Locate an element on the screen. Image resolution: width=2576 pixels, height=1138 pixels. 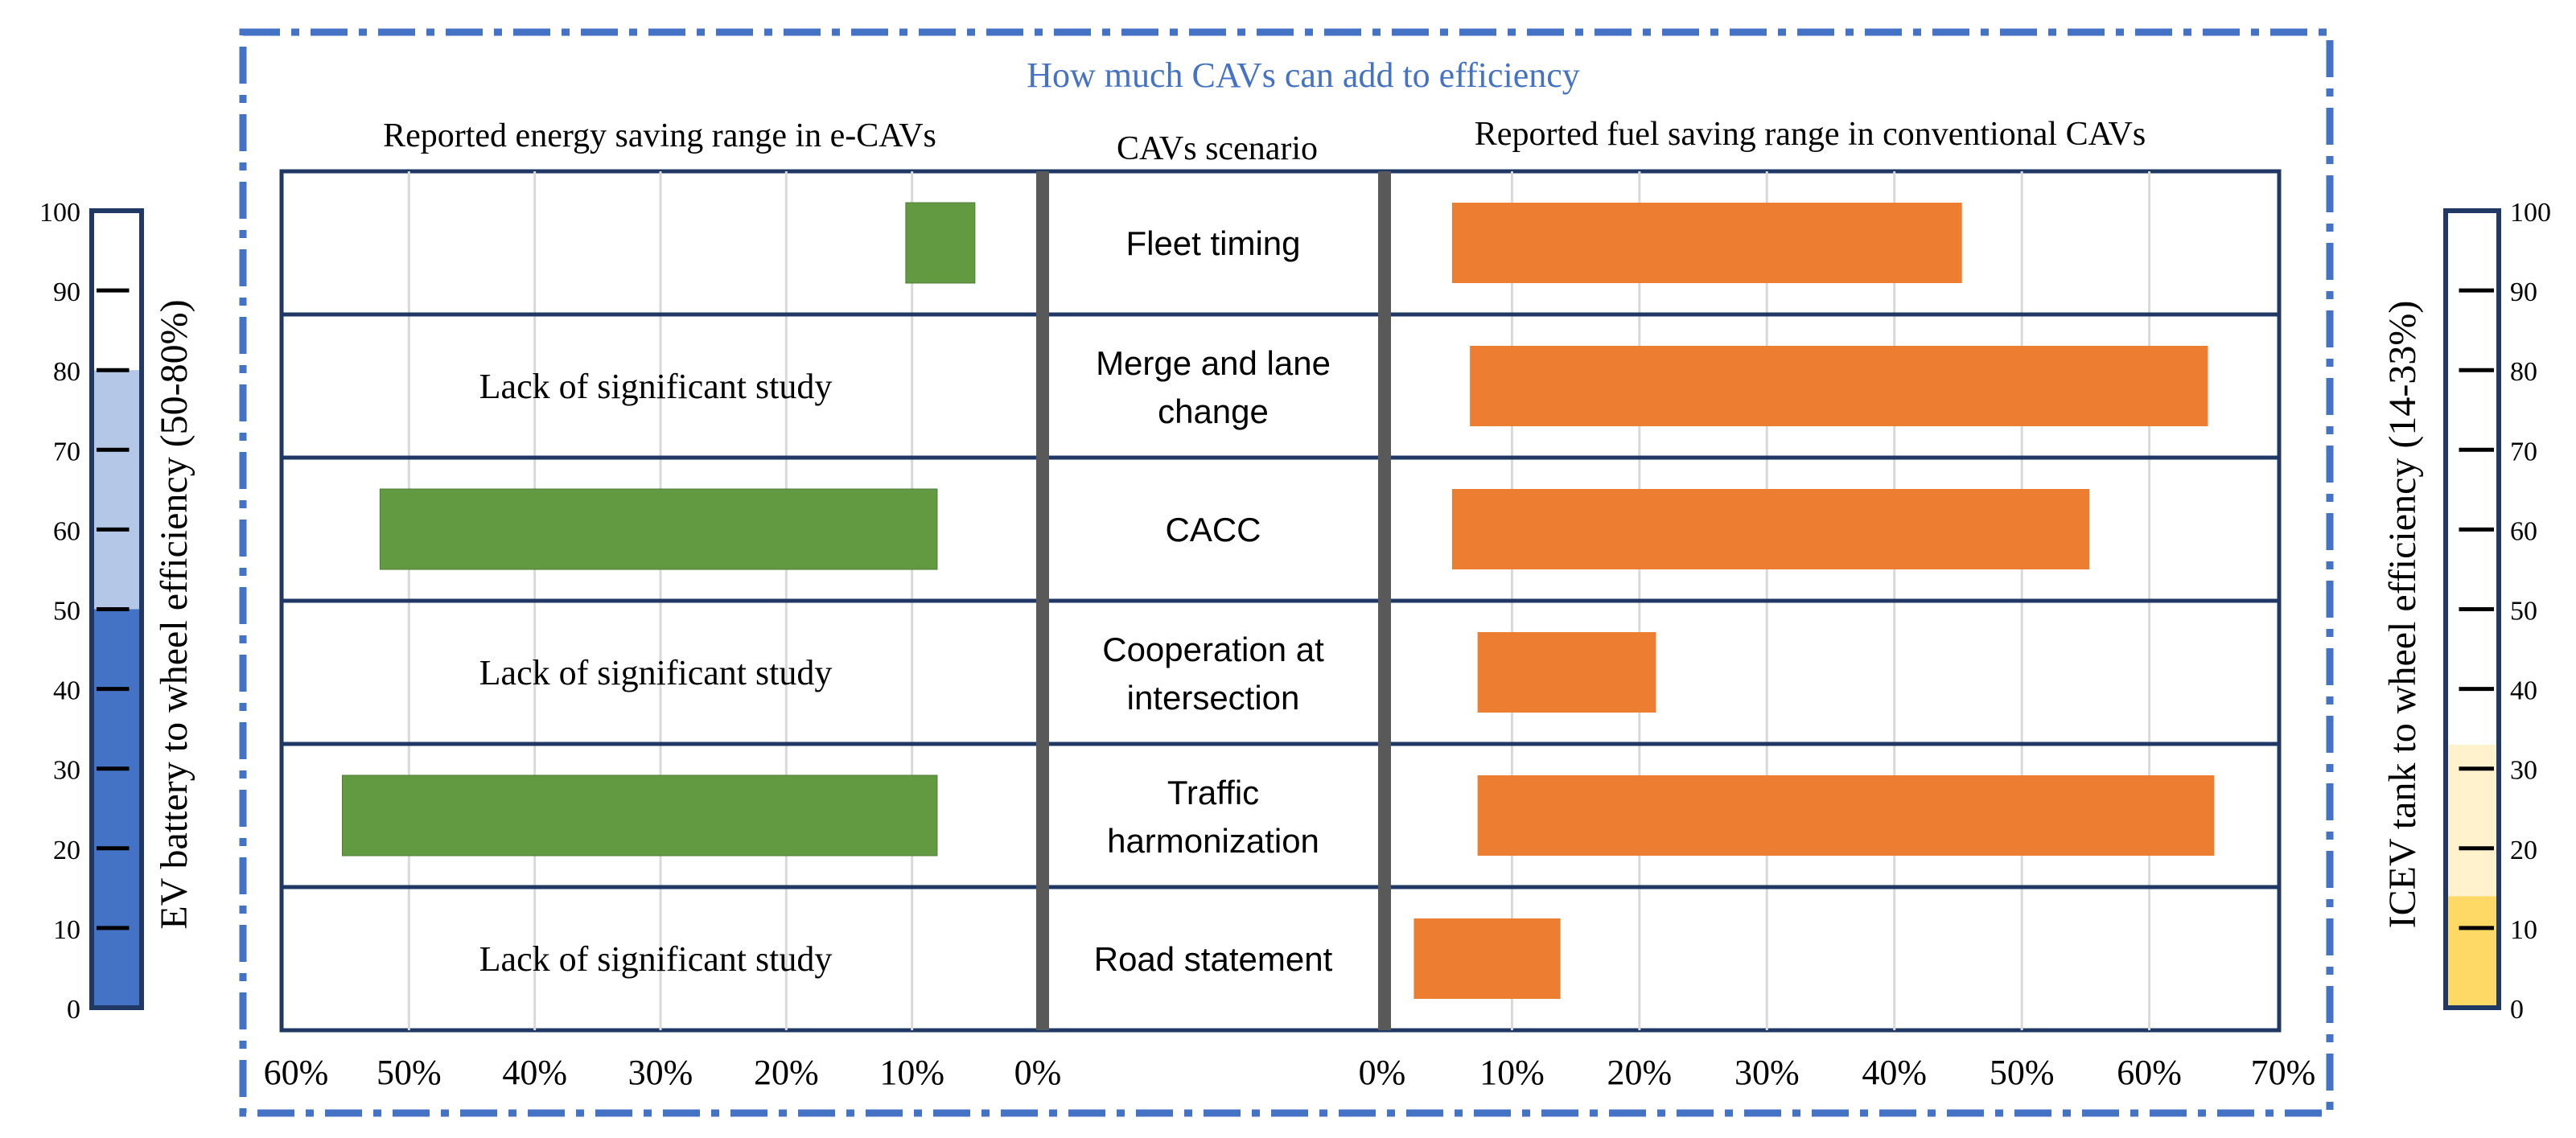
right-axis-tick-label: 60% is located at coordinates (2149, 1073).